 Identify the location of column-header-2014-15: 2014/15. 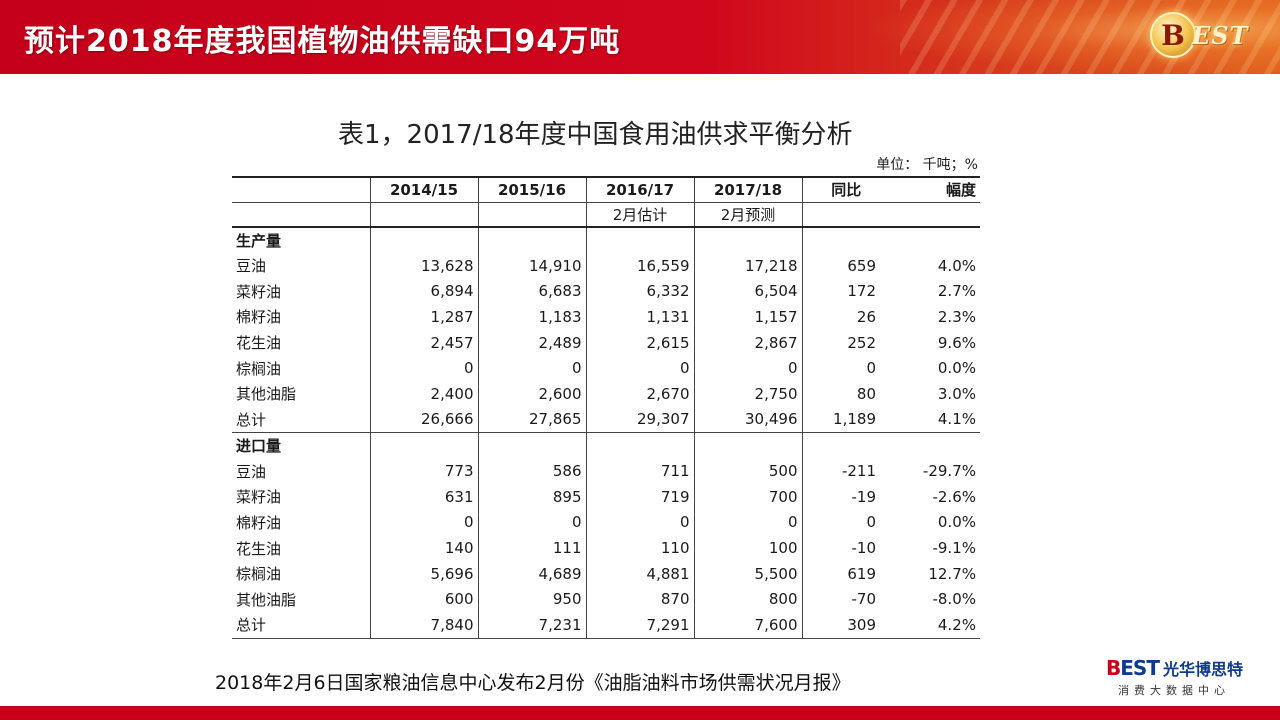
(423, 189).